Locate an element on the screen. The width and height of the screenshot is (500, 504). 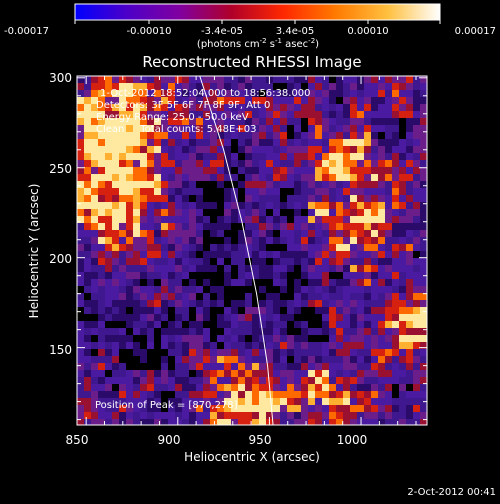
colorbar-tick-label-1: -0.00010 is located at coordinates (149, 31).